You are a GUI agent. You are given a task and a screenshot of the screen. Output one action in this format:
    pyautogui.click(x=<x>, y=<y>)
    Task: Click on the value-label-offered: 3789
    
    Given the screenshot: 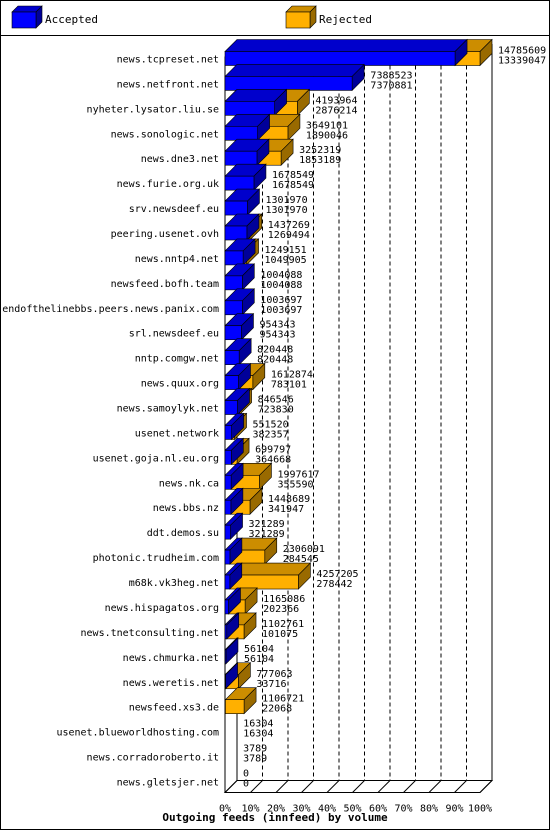 What is the action you would take?
    pyautogui.click(x=255, y=749)
    